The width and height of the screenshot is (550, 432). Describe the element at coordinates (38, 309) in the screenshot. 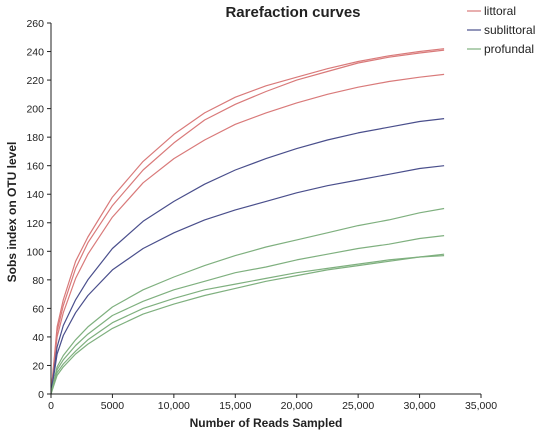

I see `y-tick-label: 60` at that location.